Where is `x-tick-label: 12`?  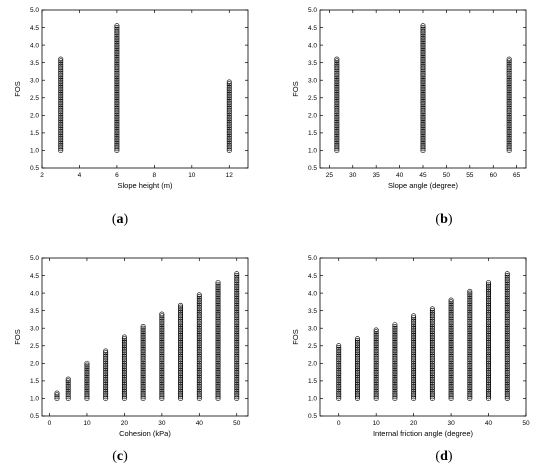 x-tick-label: 12 is located at coordinates (230, 175).